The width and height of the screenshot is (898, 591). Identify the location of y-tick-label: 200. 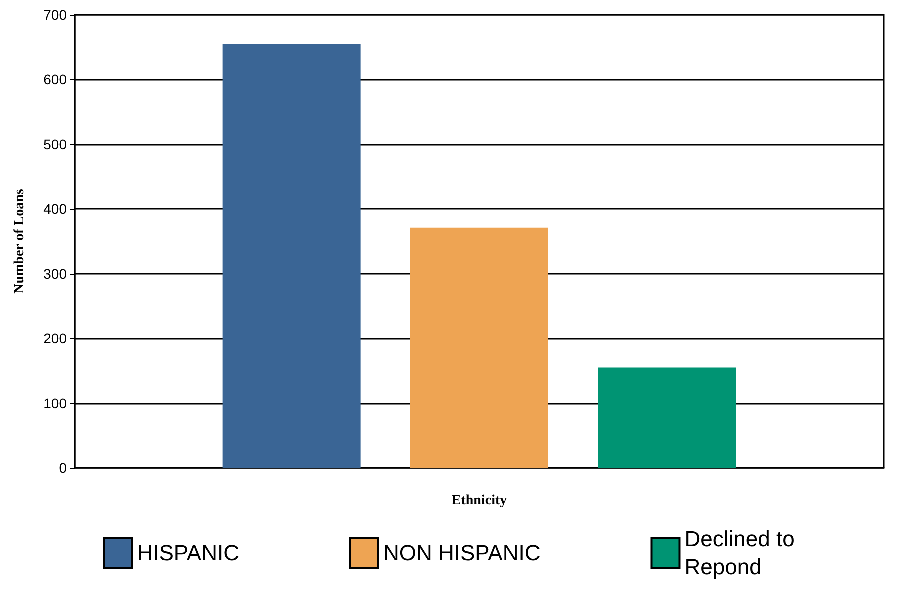
(56, 338).